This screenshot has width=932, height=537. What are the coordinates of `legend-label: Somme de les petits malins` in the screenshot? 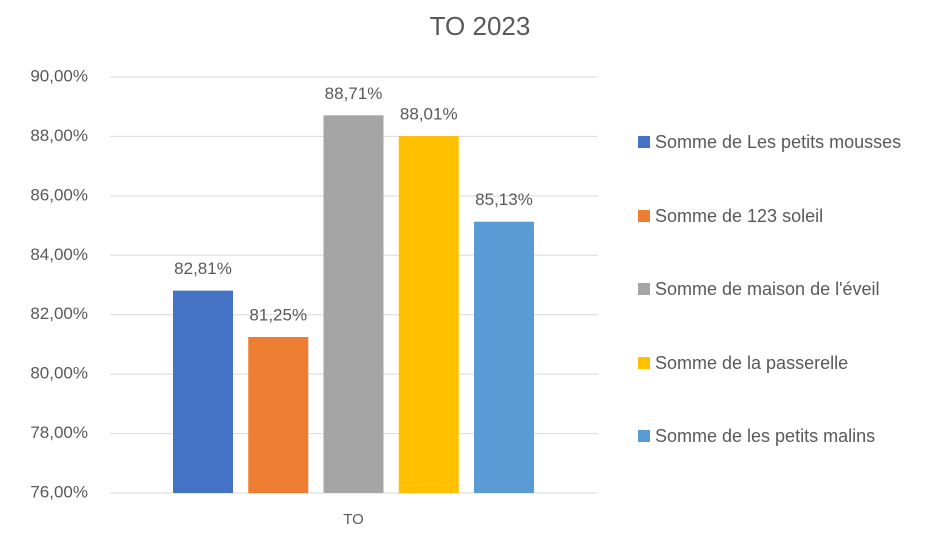 It's located at (765, 436).